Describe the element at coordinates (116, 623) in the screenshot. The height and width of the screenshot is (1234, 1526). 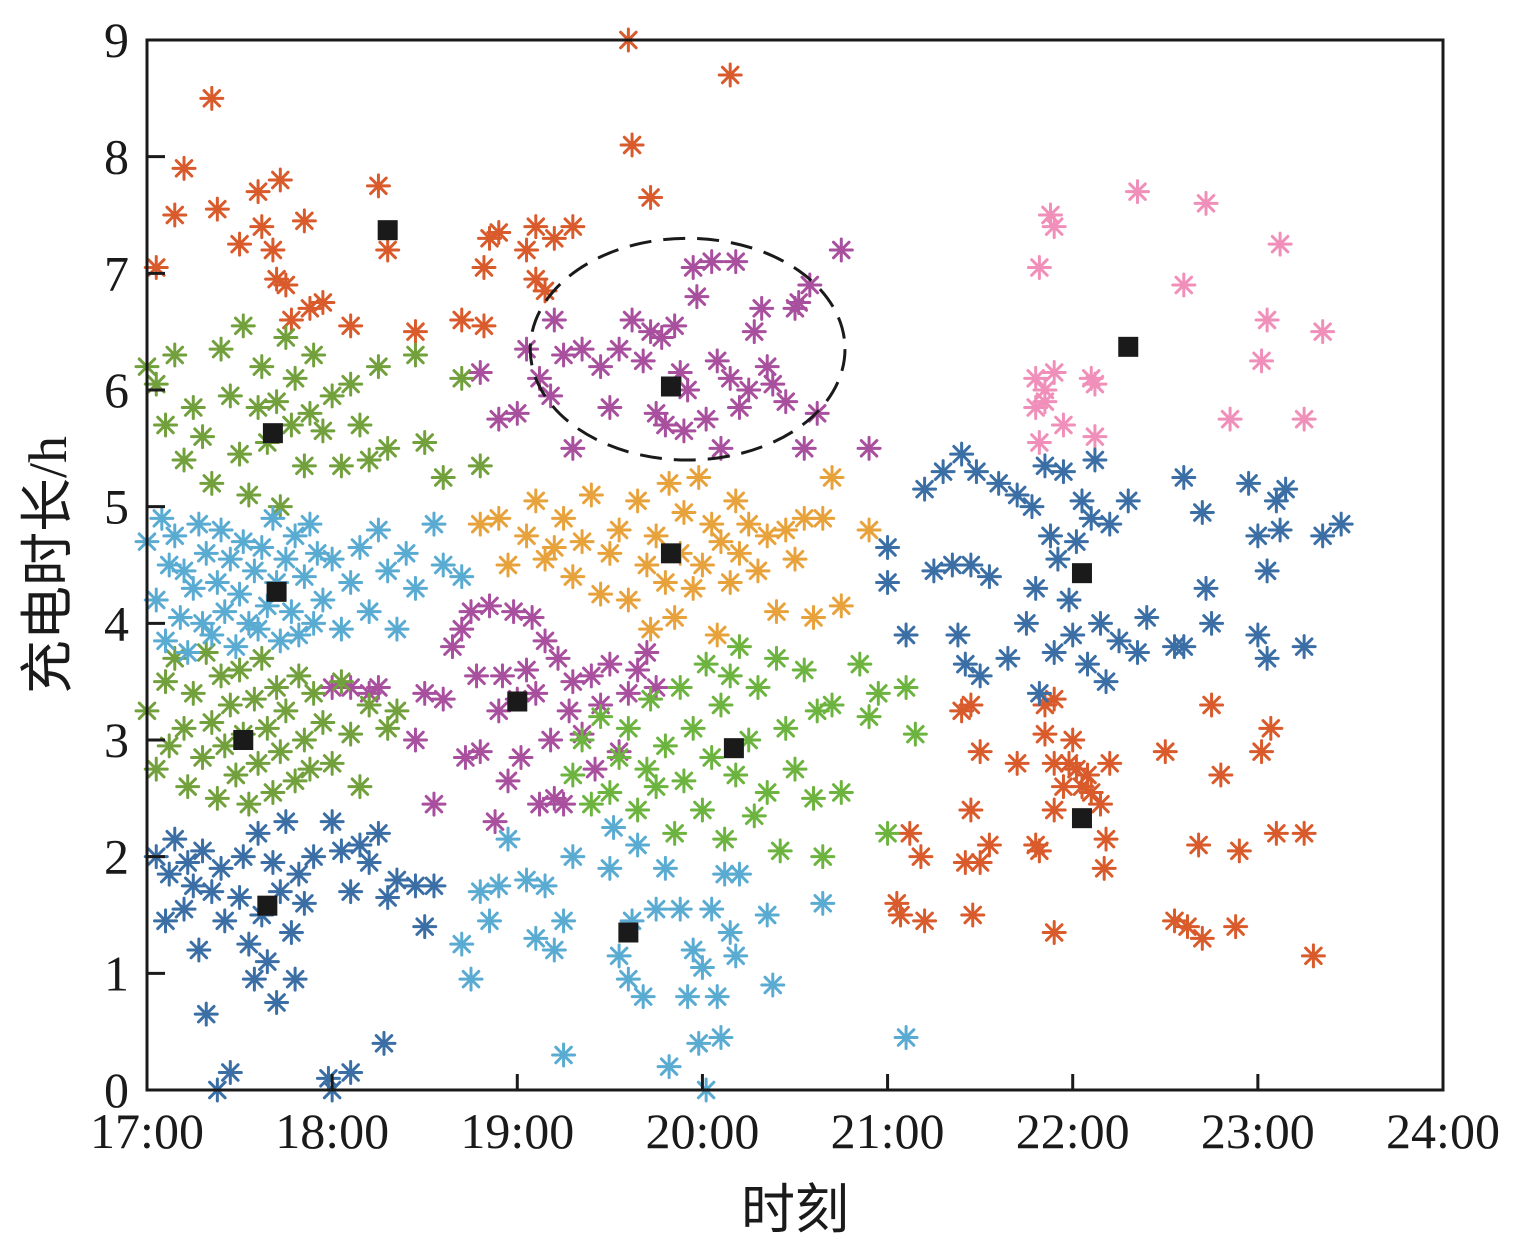
I see `y-tick-label: 4` at that location.